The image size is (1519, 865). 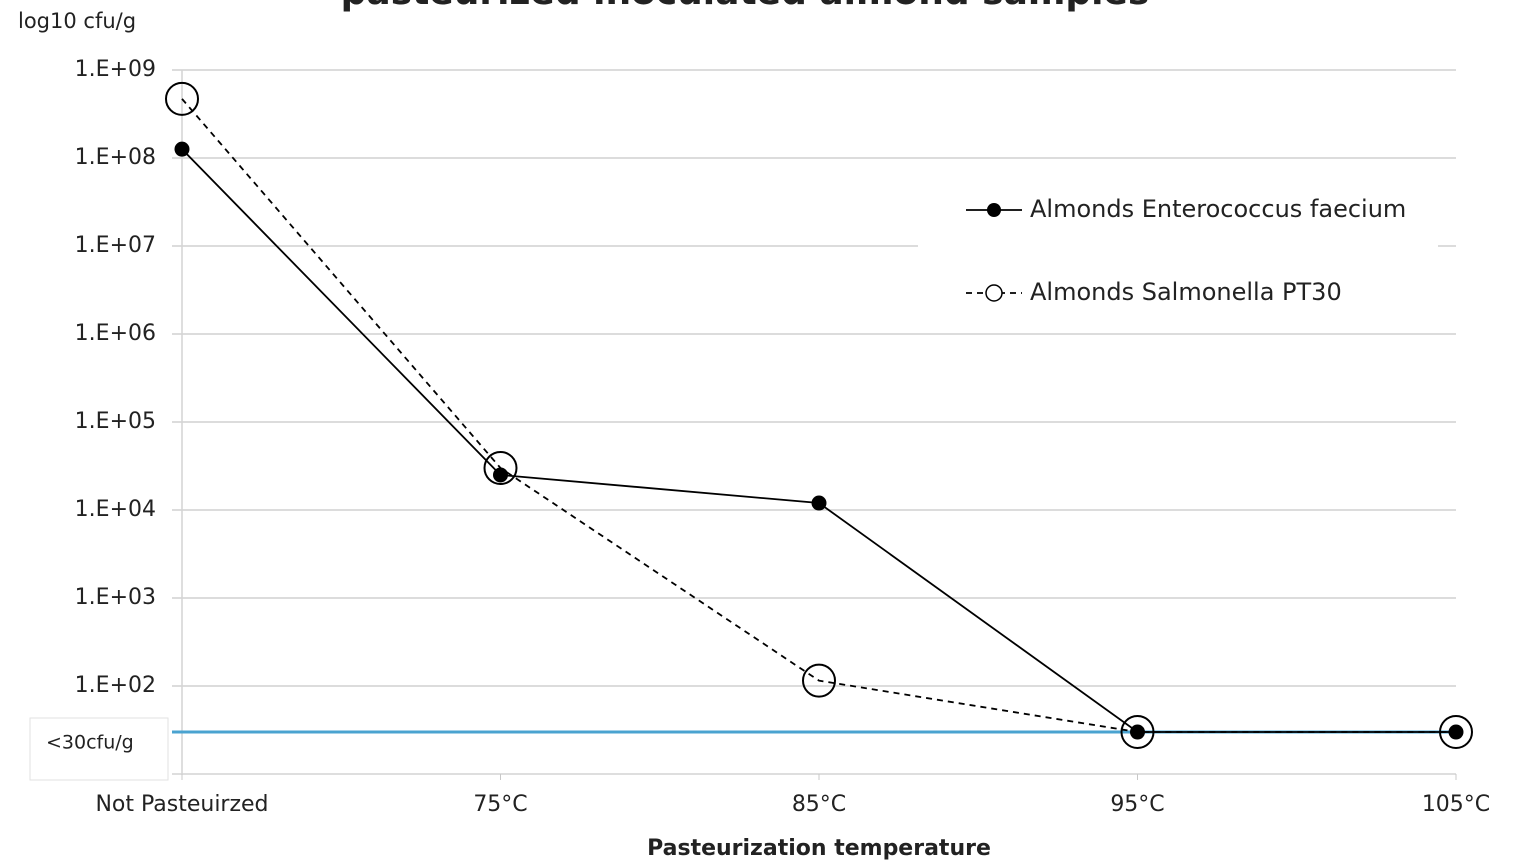 What do you see at coordinates (115, 509) in the screenshot?
I see `y-tick-label: 1.E+04` at bounding box center [115, 509].